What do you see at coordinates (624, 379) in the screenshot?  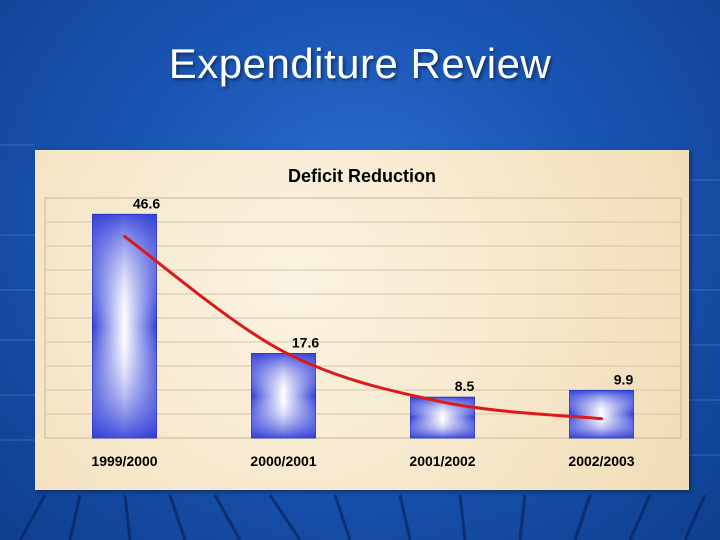 I see `data-label: 9.9` at bounding box center [624, 379].